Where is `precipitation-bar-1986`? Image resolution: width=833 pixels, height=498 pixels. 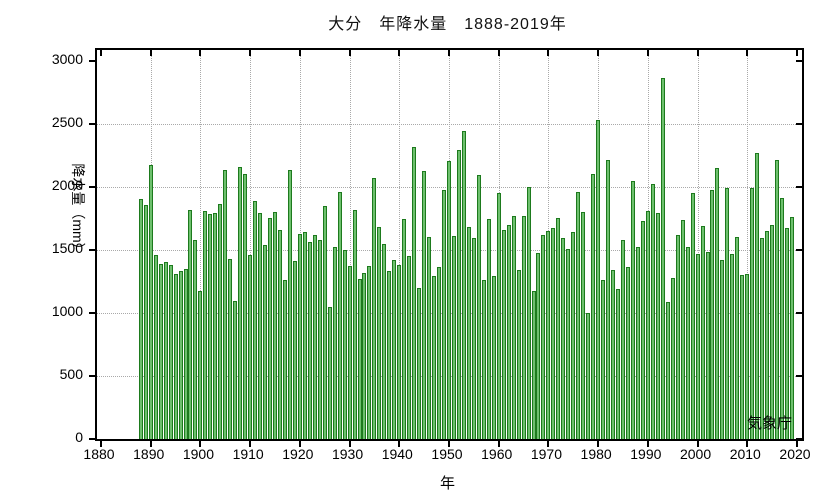 precipitation-bar-1986 is located at coordinates (627, 352).